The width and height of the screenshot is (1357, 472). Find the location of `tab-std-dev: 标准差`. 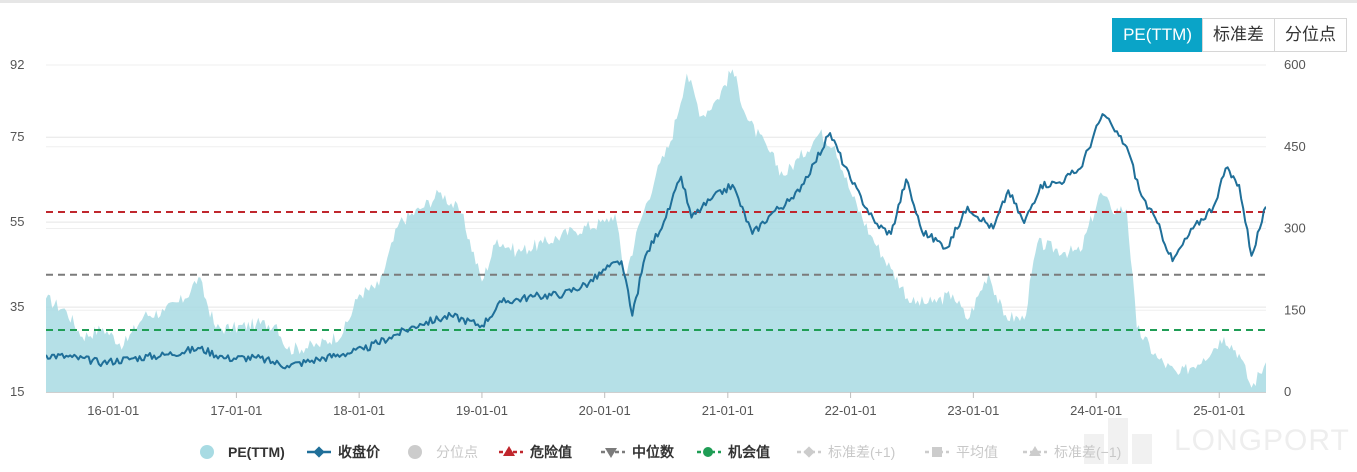

tab-std-dev: 标准差 is located at coordinates (1238, 35).